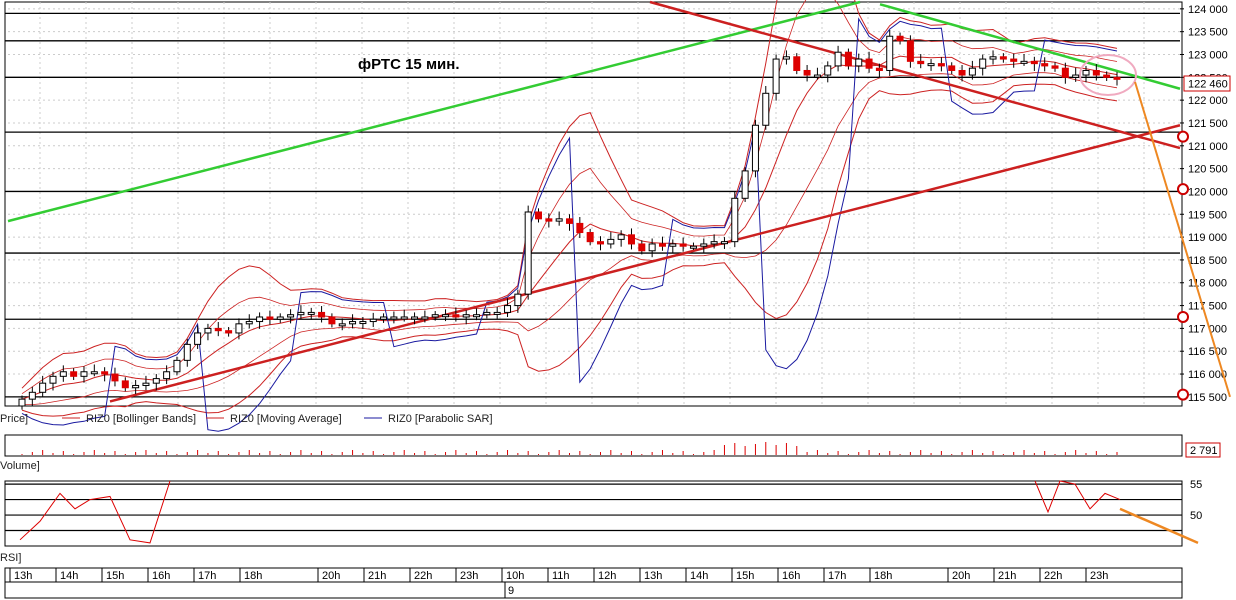  Describe the element at coordinates (1207, 83) in the screenshot. I see `last-price-tag` at that location.